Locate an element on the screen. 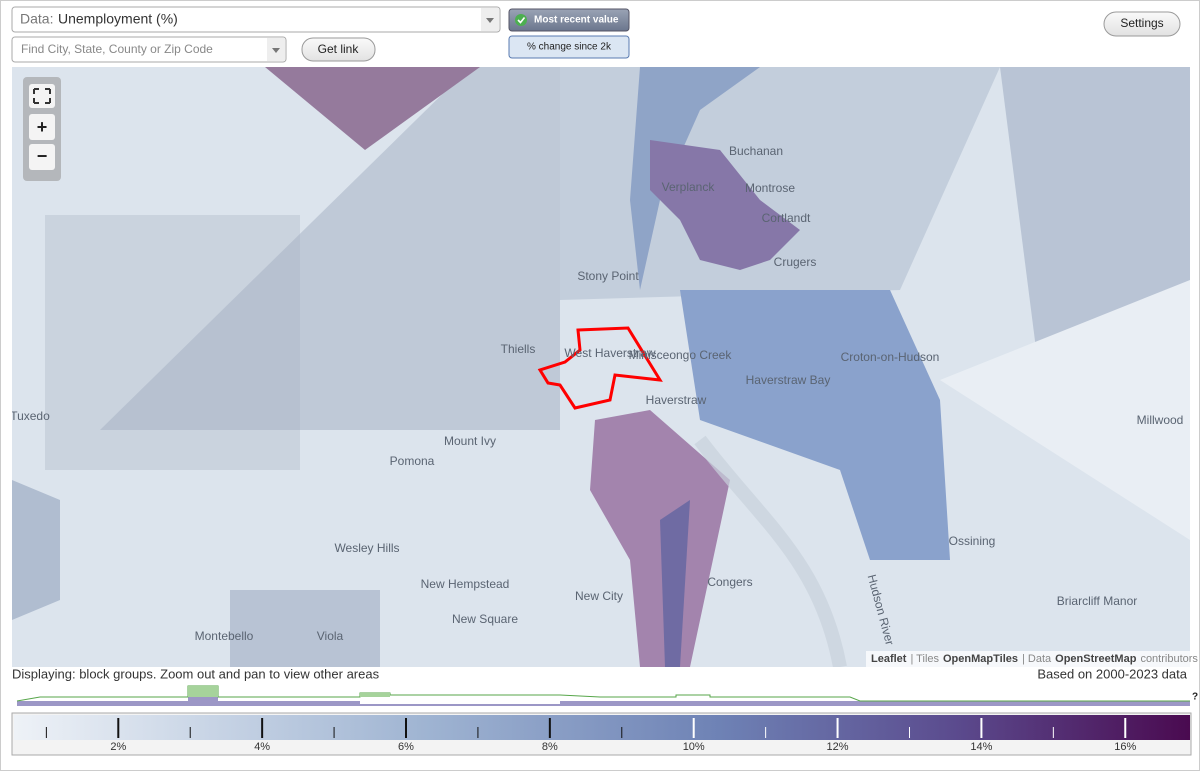 Image resolution: width=1200 pixels, height=771 pixels. place-label: West Haverstraw is located at coordinates (609, 353).